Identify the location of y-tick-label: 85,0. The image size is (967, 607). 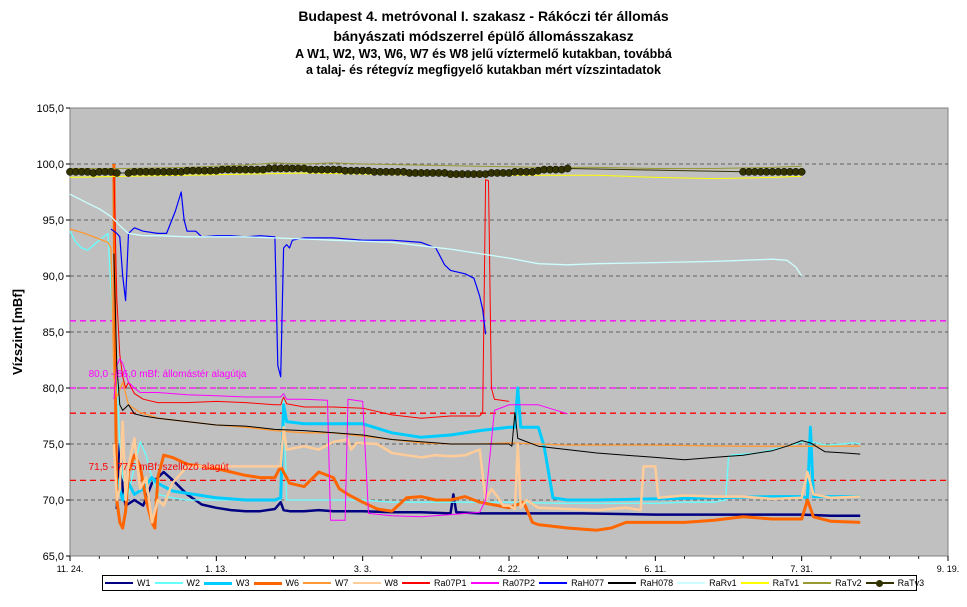
(53, 333).